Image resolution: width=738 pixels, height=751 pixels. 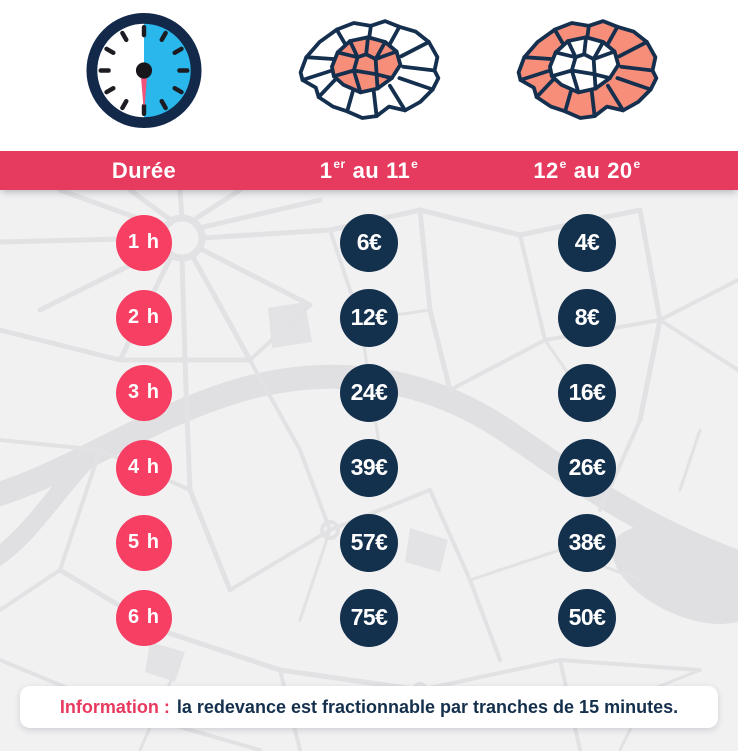 I want to click on table-row: 2 h 12€ 8€, so click(x=369, y=317).